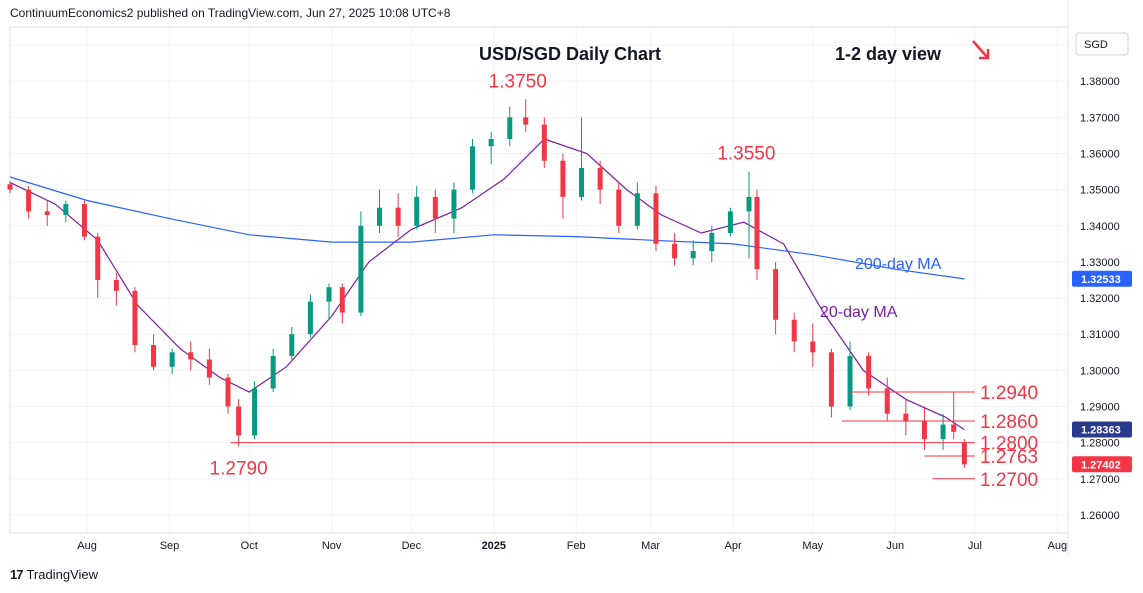 This screenshot has width=1143, height=593. I want to click on tradingview-logo-icon: 17, so click(17, 574).